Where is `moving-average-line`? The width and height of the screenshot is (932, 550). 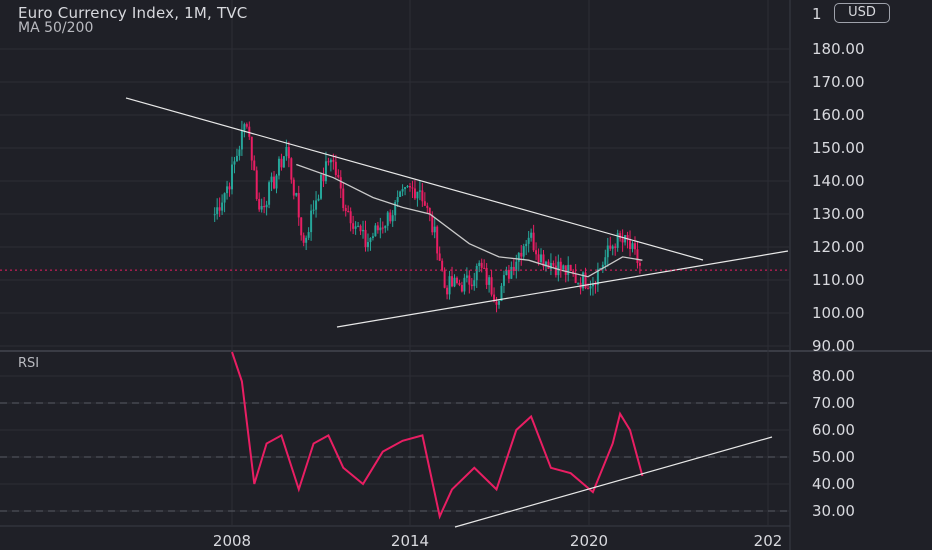
moving-average-line is located at coordinates (469, 220).